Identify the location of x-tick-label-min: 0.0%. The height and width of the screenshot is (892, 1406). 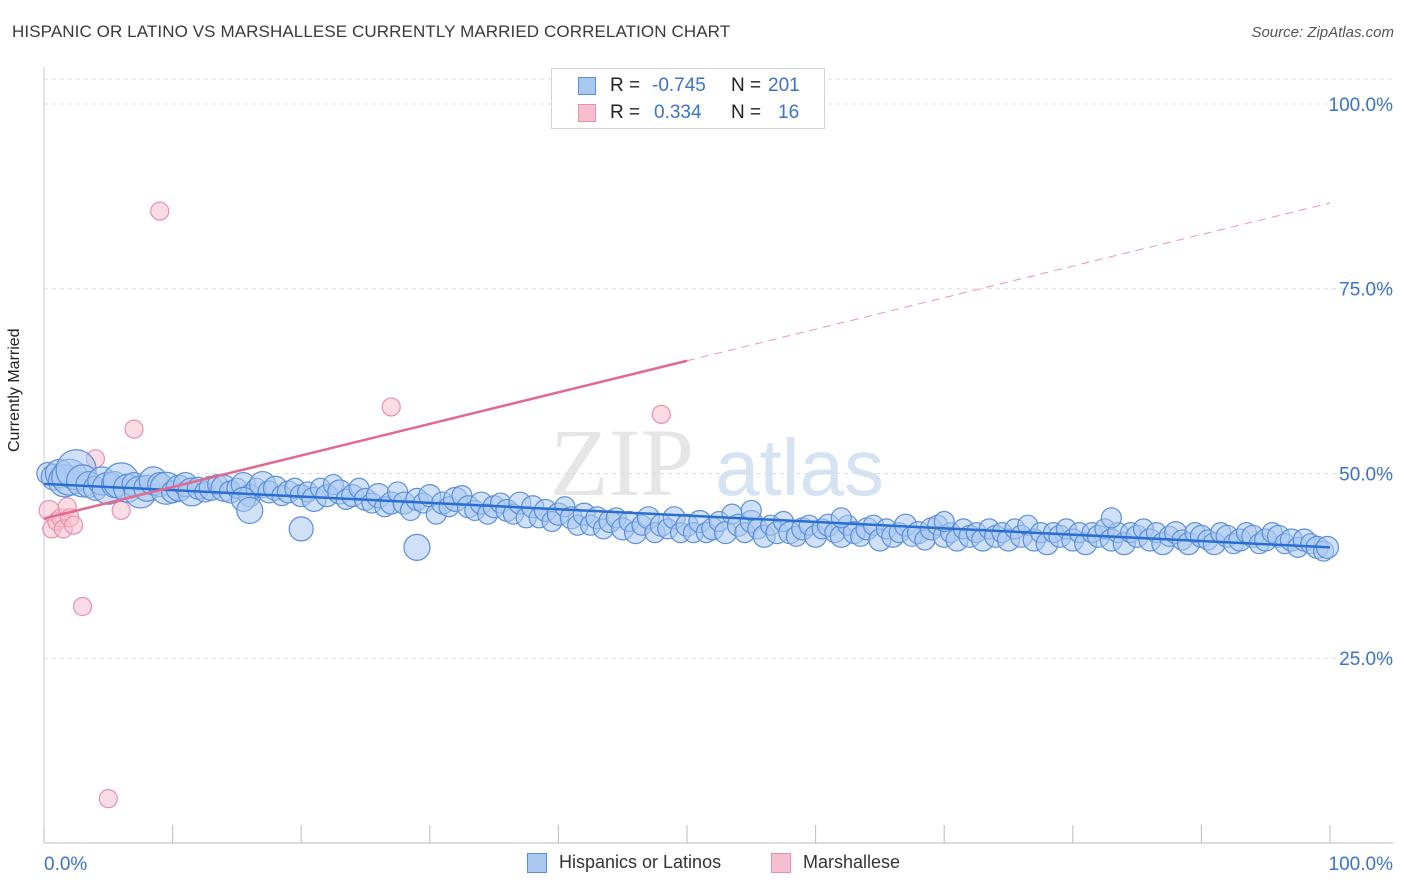
(65, 864).